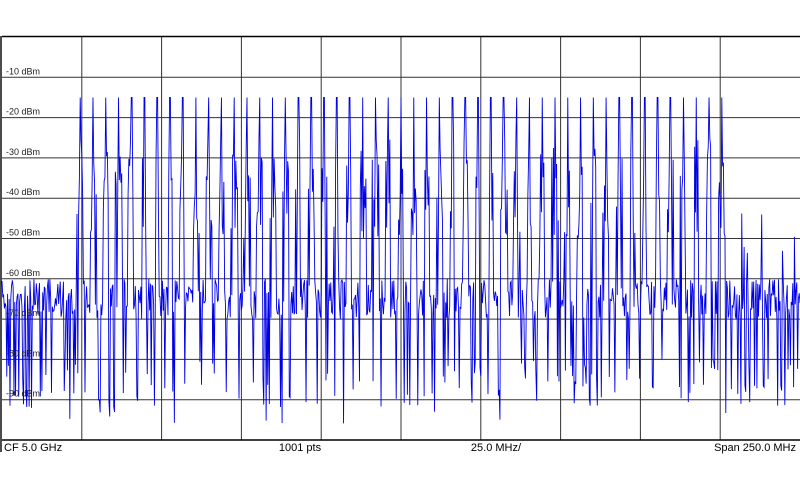 The image size is (800, 500). I want to click on y-tick-label: -40 dBm, so click(23, 192).